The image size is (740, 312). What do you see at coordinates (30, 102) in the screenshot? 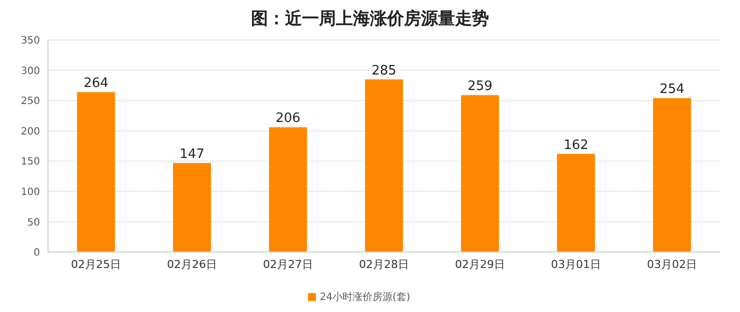
I see `y-tick-label: 250` at bounding box center [30, 102].